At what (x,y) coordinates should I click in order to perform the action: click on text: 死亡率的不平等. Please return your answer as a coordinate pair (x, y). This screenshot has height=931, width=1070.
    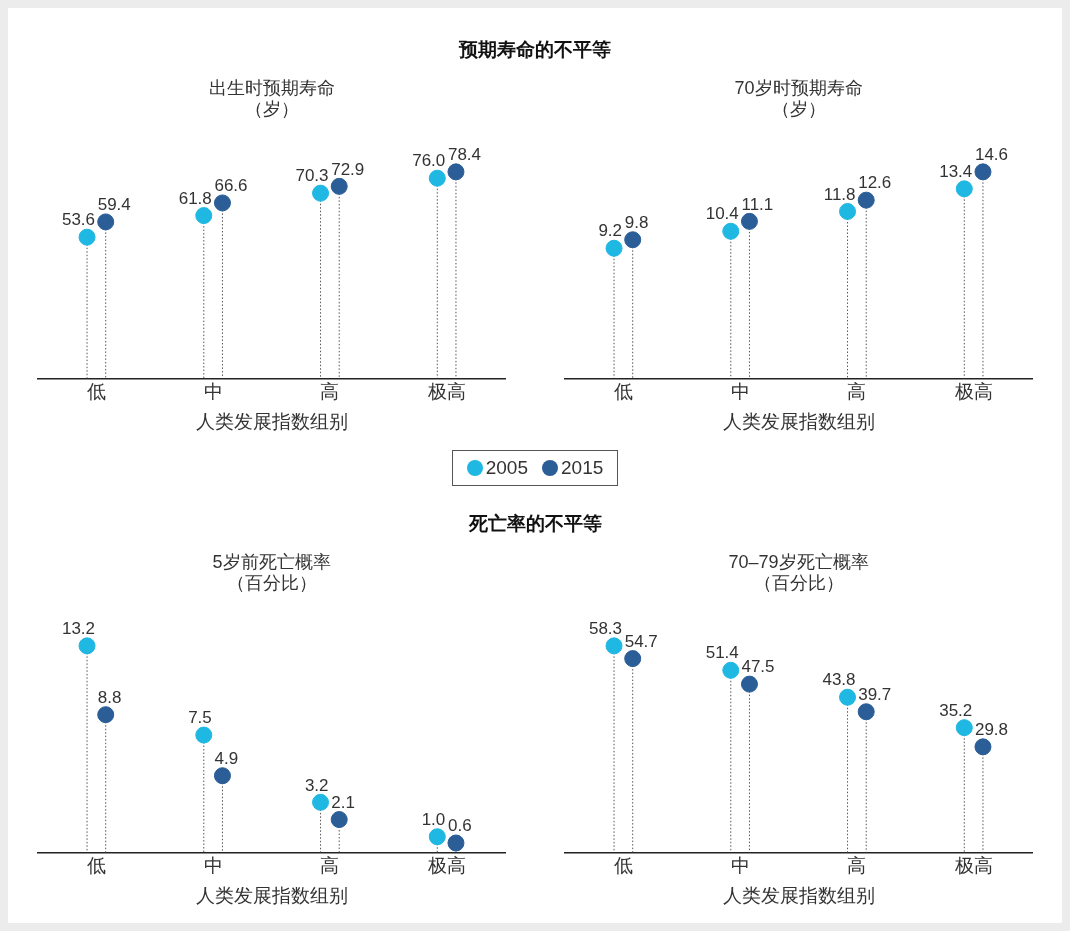
    Looking at the image, I should click on (535, 524).